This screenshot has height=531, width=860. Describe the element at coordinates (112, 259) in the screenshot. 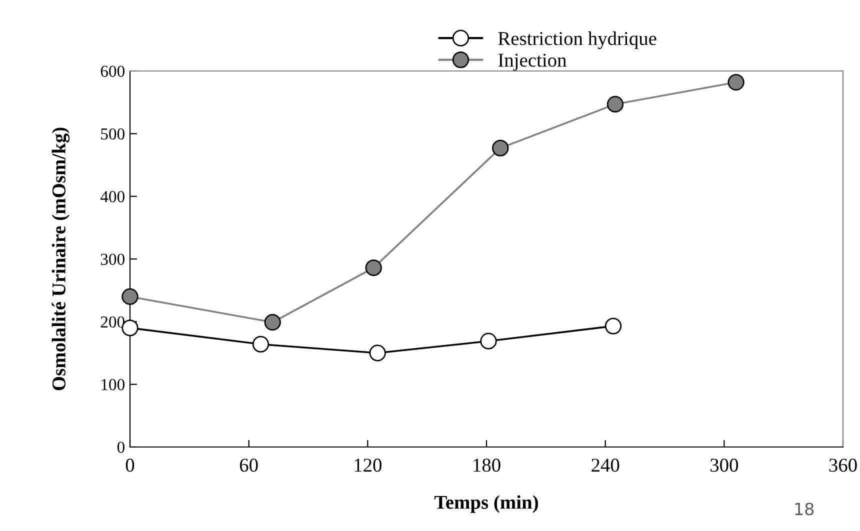

I see `y-tick-label: 300` at that location.